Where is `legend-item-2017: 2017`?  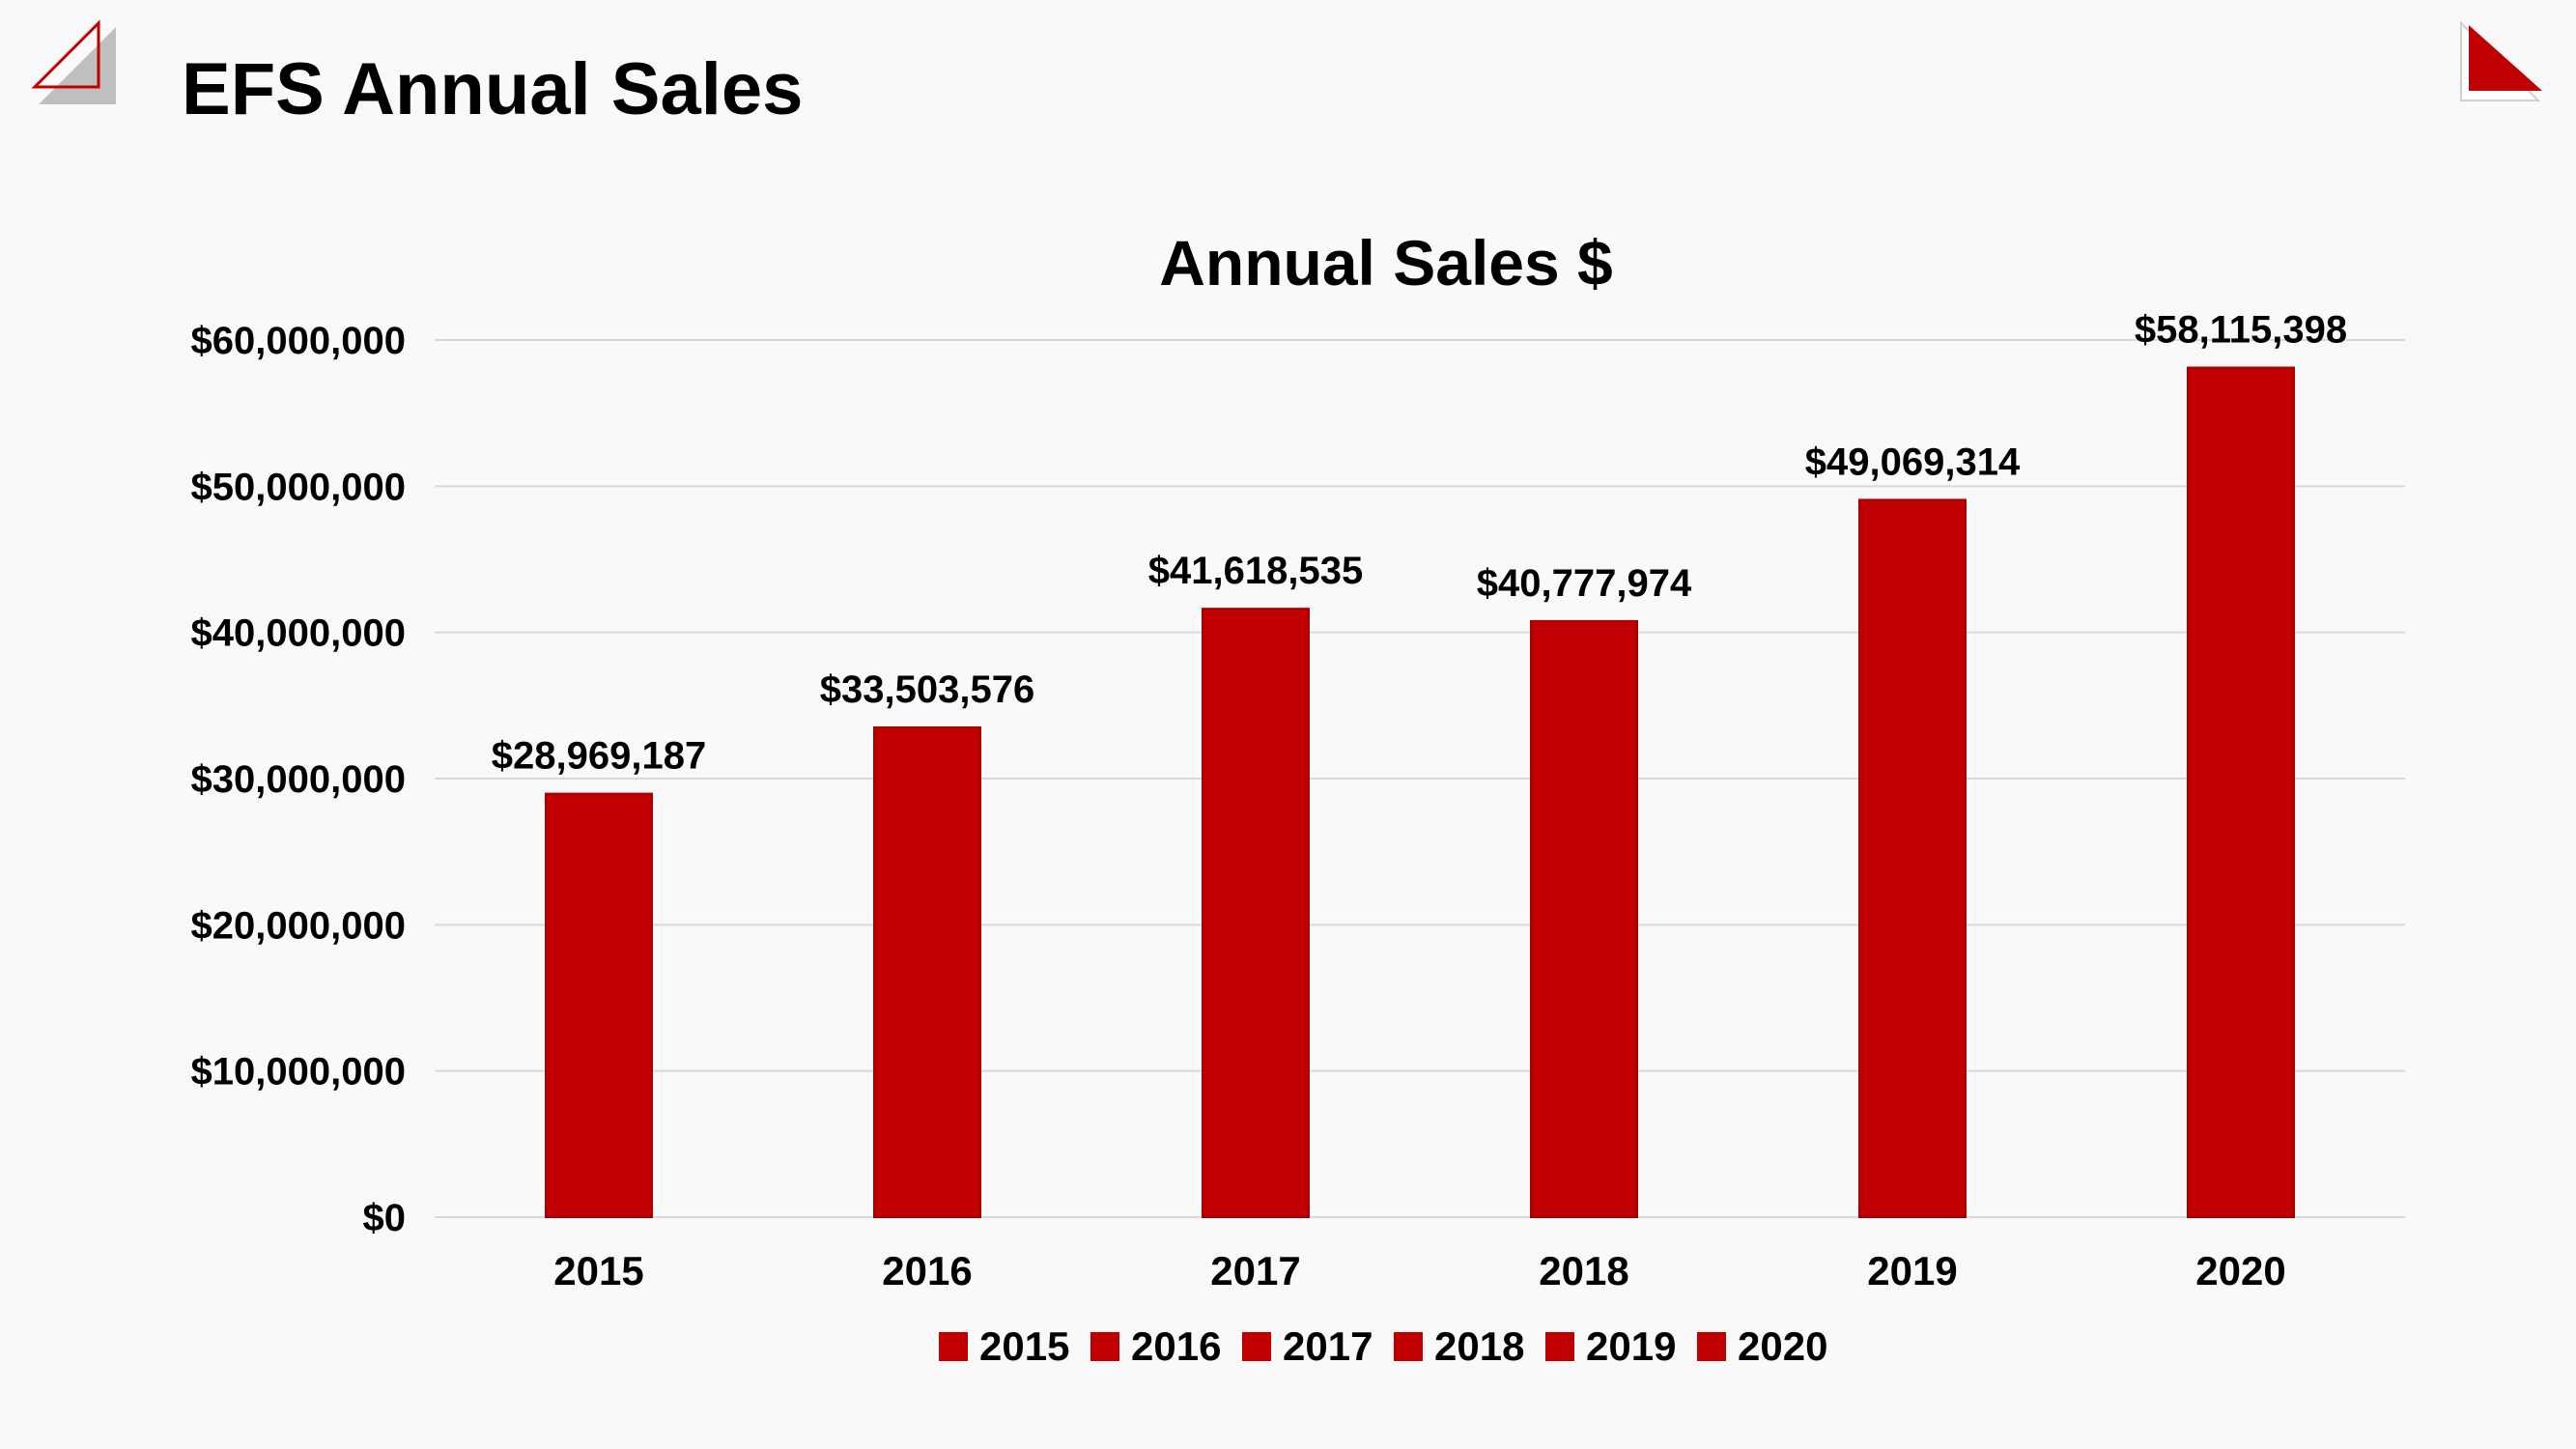
legend-item-2017: 2017 is located at coordinates (1307, 1346).